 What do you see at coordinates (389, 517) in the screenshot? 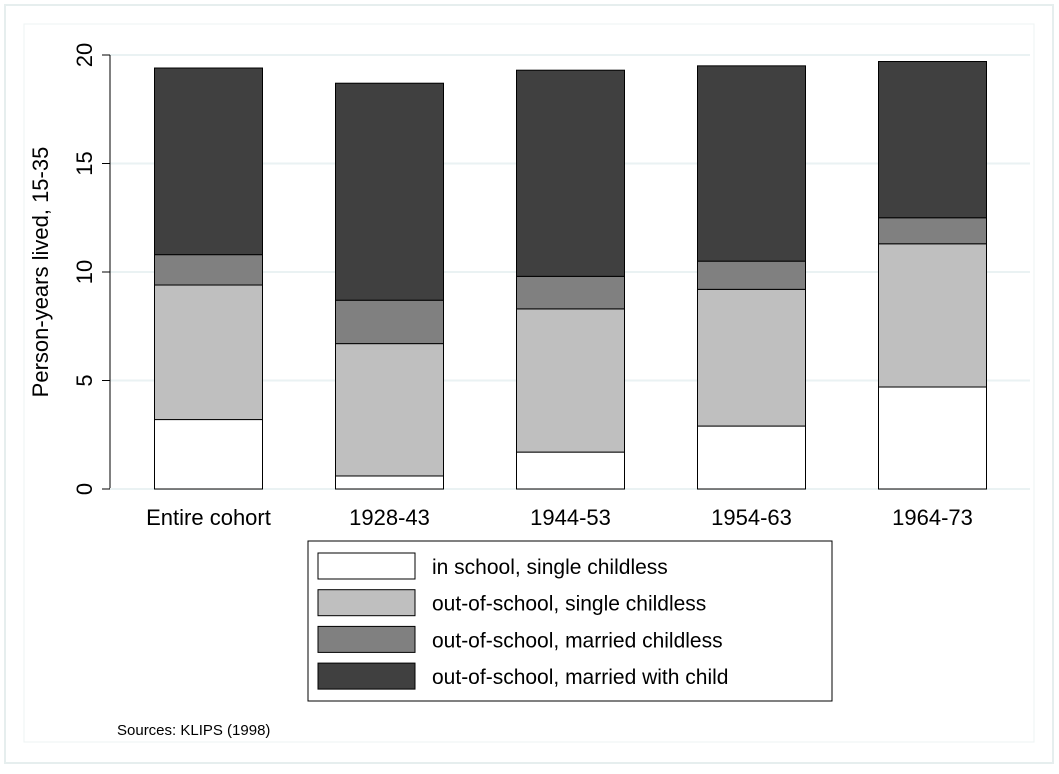
I see `x-tick-label: 1928-43` at bounding box center [389, 517].